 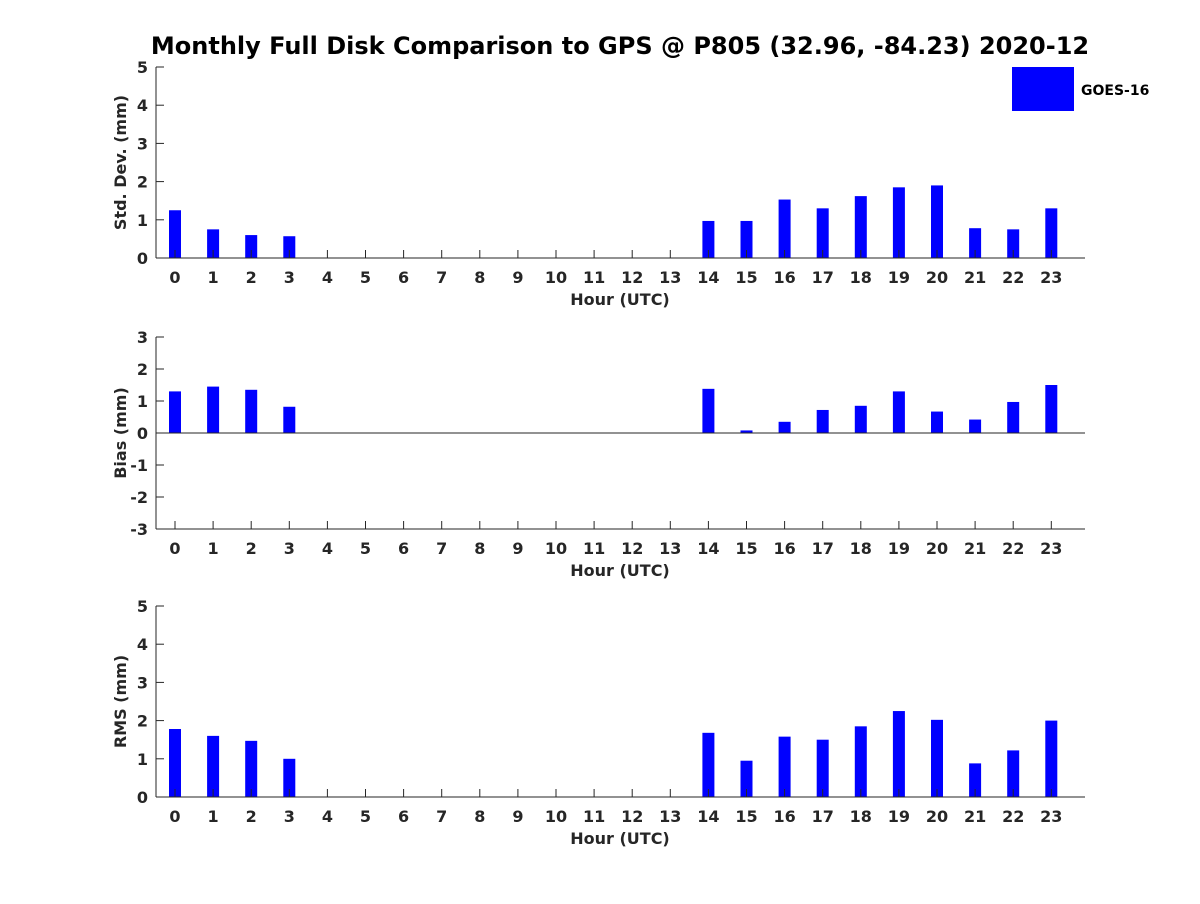 What do you see at coordinates (1115, 91) in the screenshot?
I see `legend-label: GOES-16` at bounding box center [1115, 91].